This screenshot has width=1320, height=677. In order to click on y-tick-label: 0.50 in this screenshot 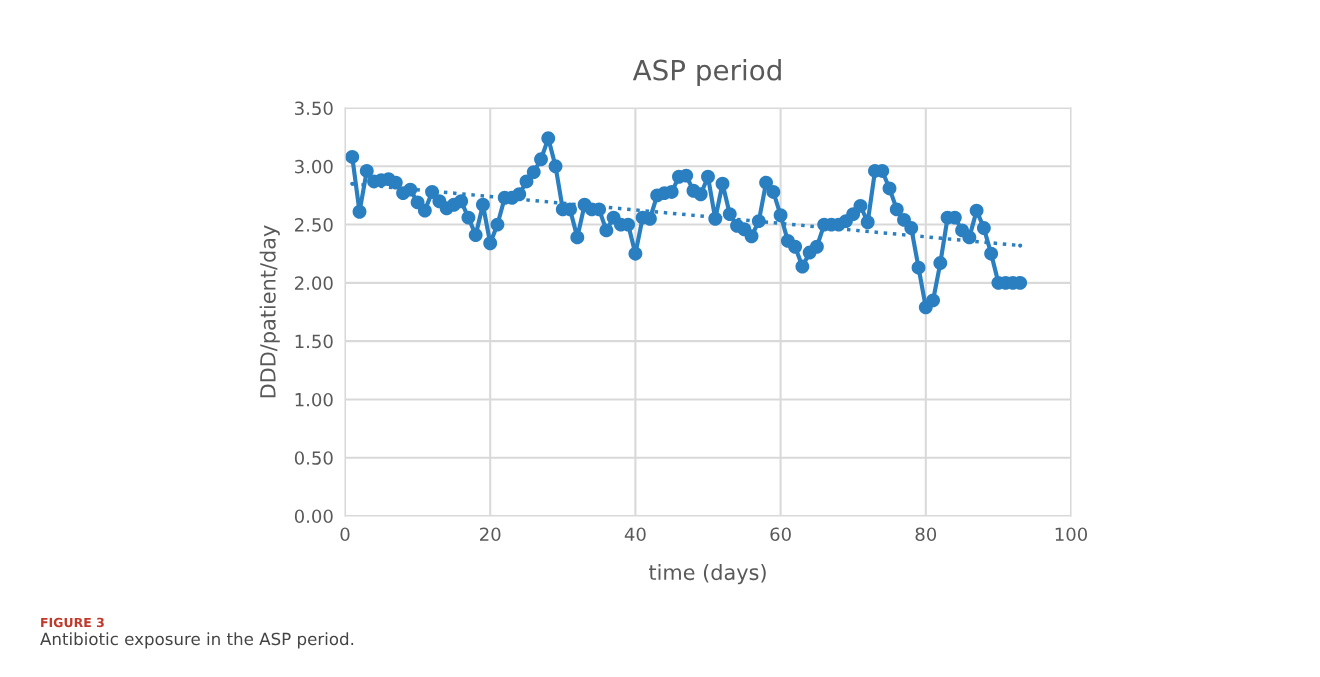, I will do `click(313, 458)`.